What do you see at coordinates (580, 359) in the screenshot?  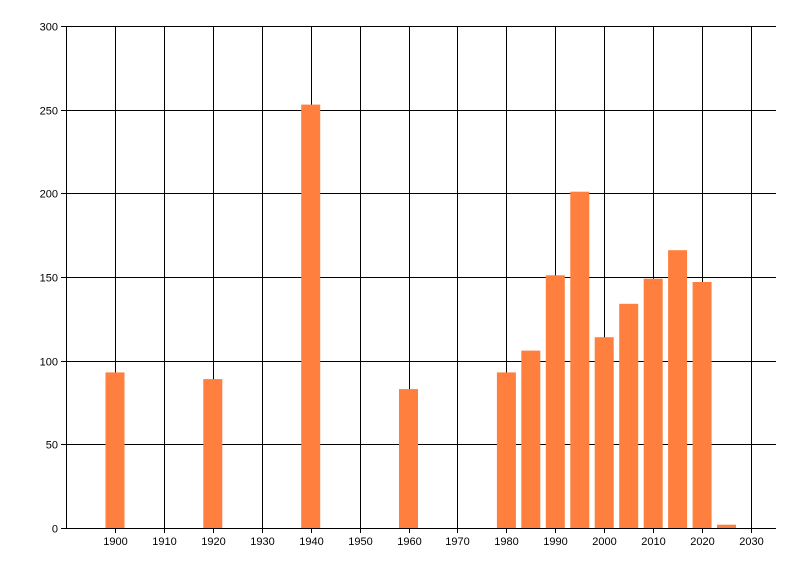 I see `bar-1995` at bounding box center [580, 359].